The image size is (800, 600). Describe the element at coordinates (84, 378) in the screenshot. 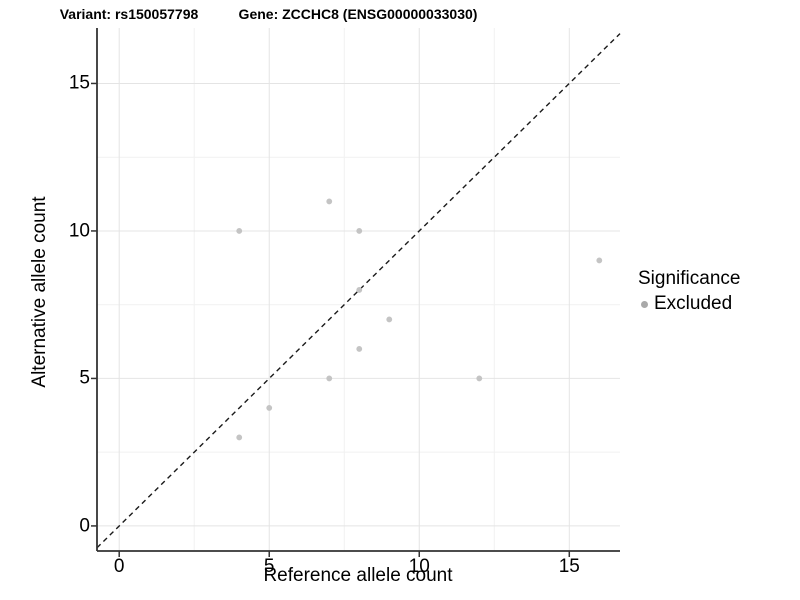

I see `y-tick-label: 5` at that location.